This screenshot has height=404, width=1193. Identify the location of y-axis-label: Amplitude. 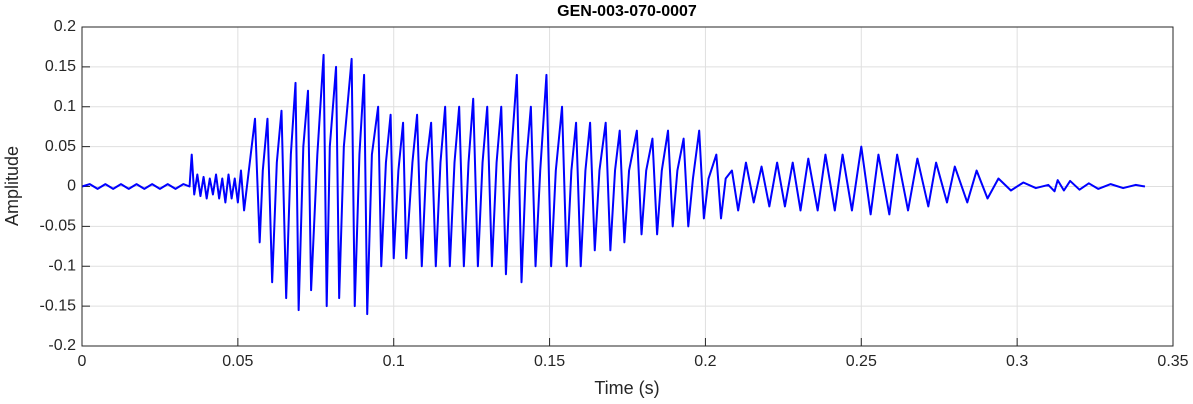
(12, 186).